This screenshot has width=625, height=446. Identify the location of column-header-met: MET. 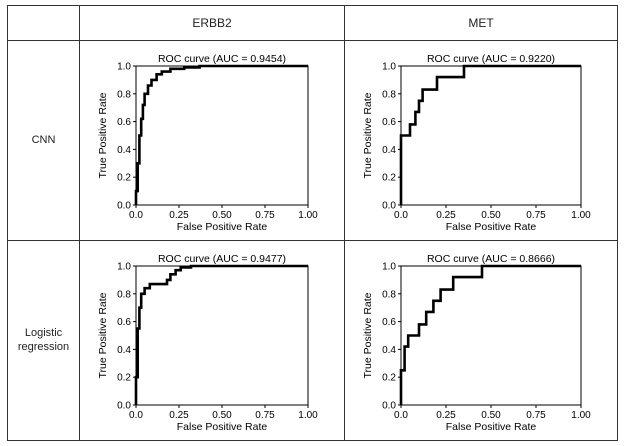
(481, 23).